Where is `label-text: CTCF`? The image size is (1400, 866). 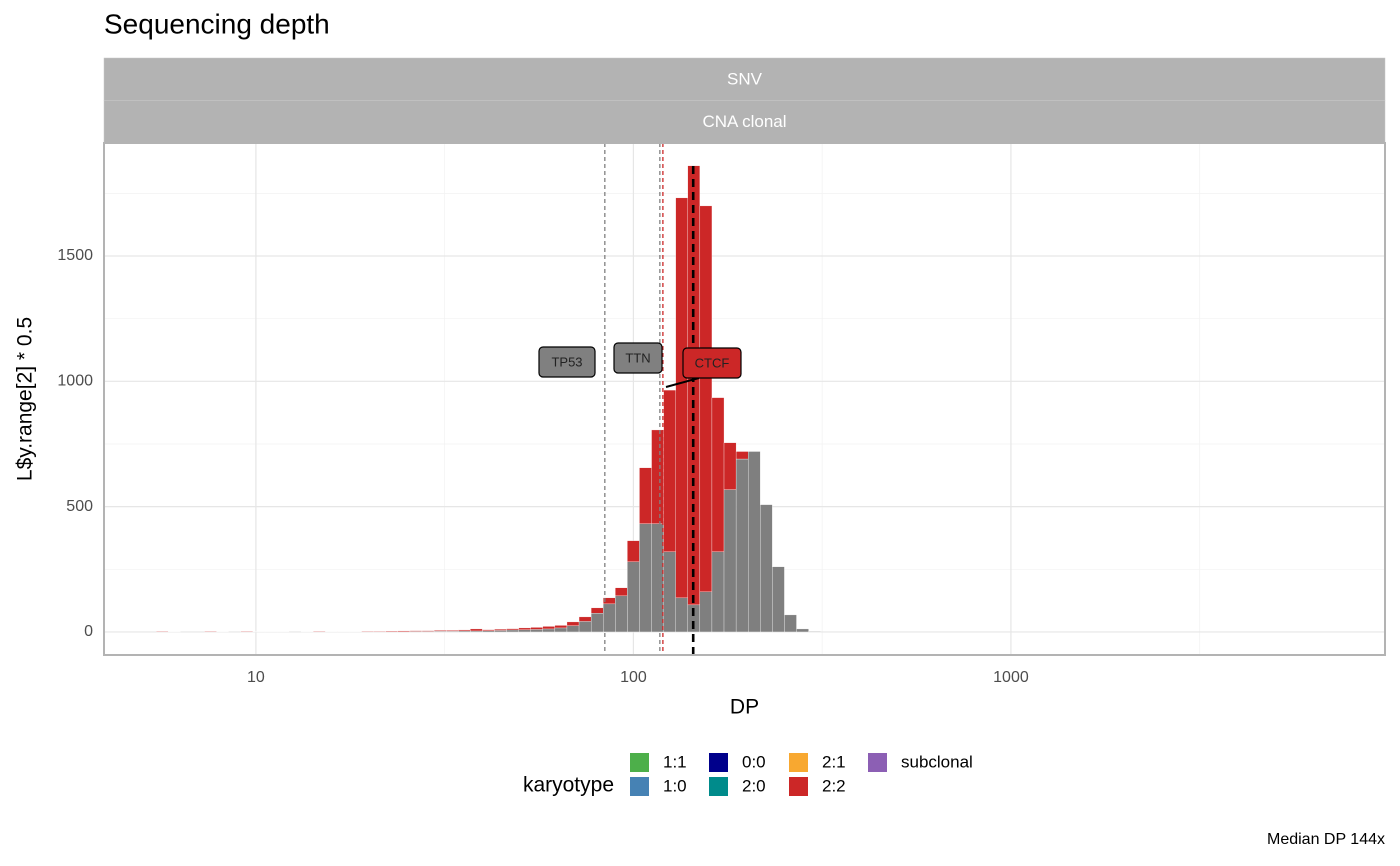
label-text: CTCF is located at coordinates (712, 362).